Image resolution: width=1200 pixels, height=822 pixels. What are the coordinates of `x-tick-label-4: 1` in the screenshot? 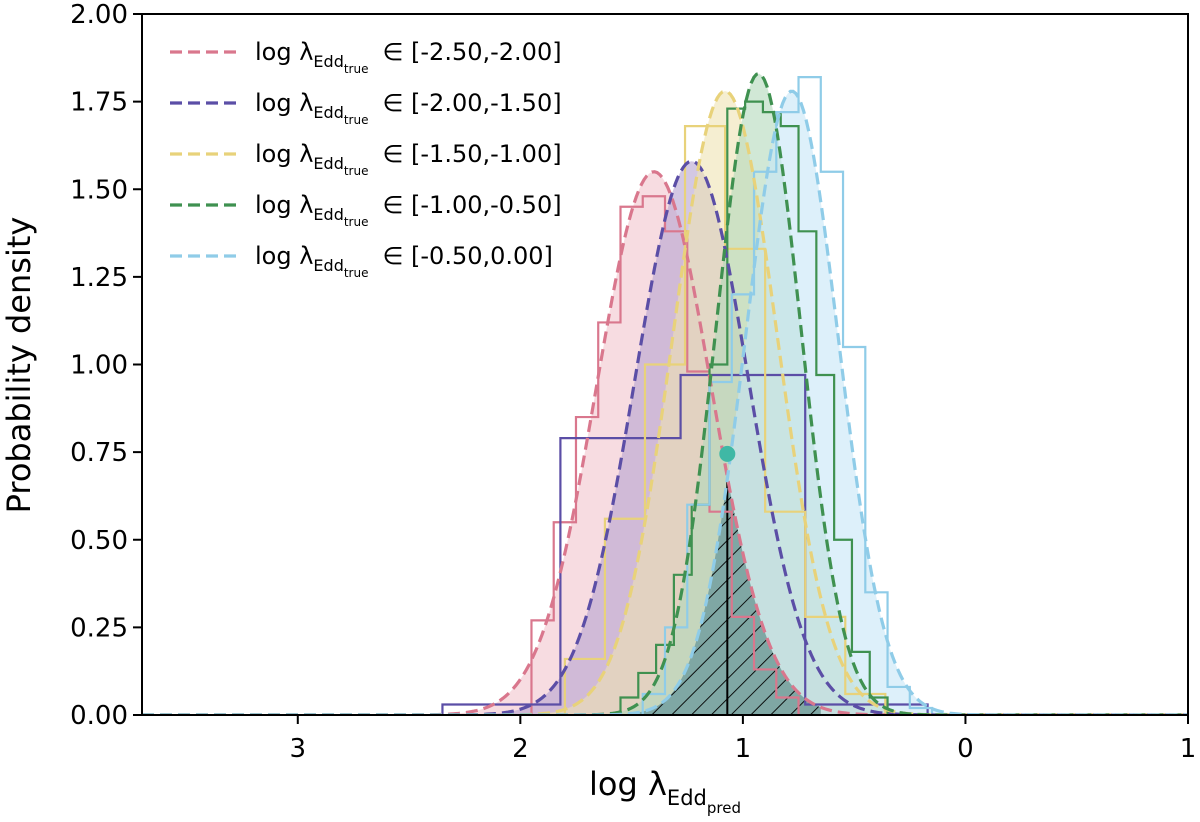 It's located at (1188, 749).